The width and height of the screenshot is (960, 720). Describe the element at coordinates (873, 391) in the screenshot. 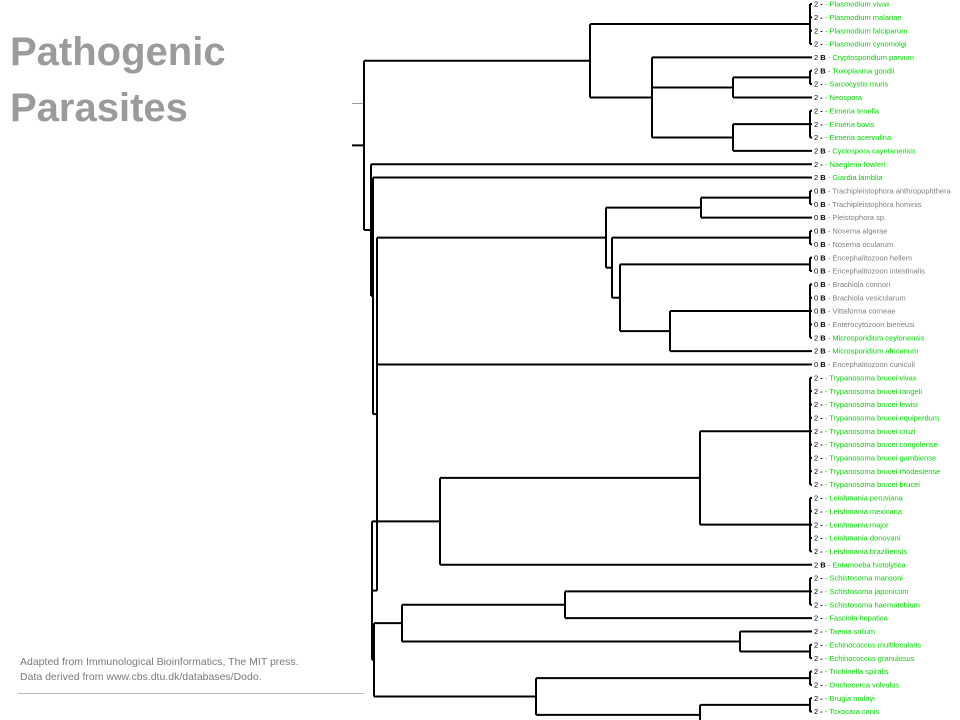

I see `tip-name: - Trypanosoma brucei rangeli` at that location.